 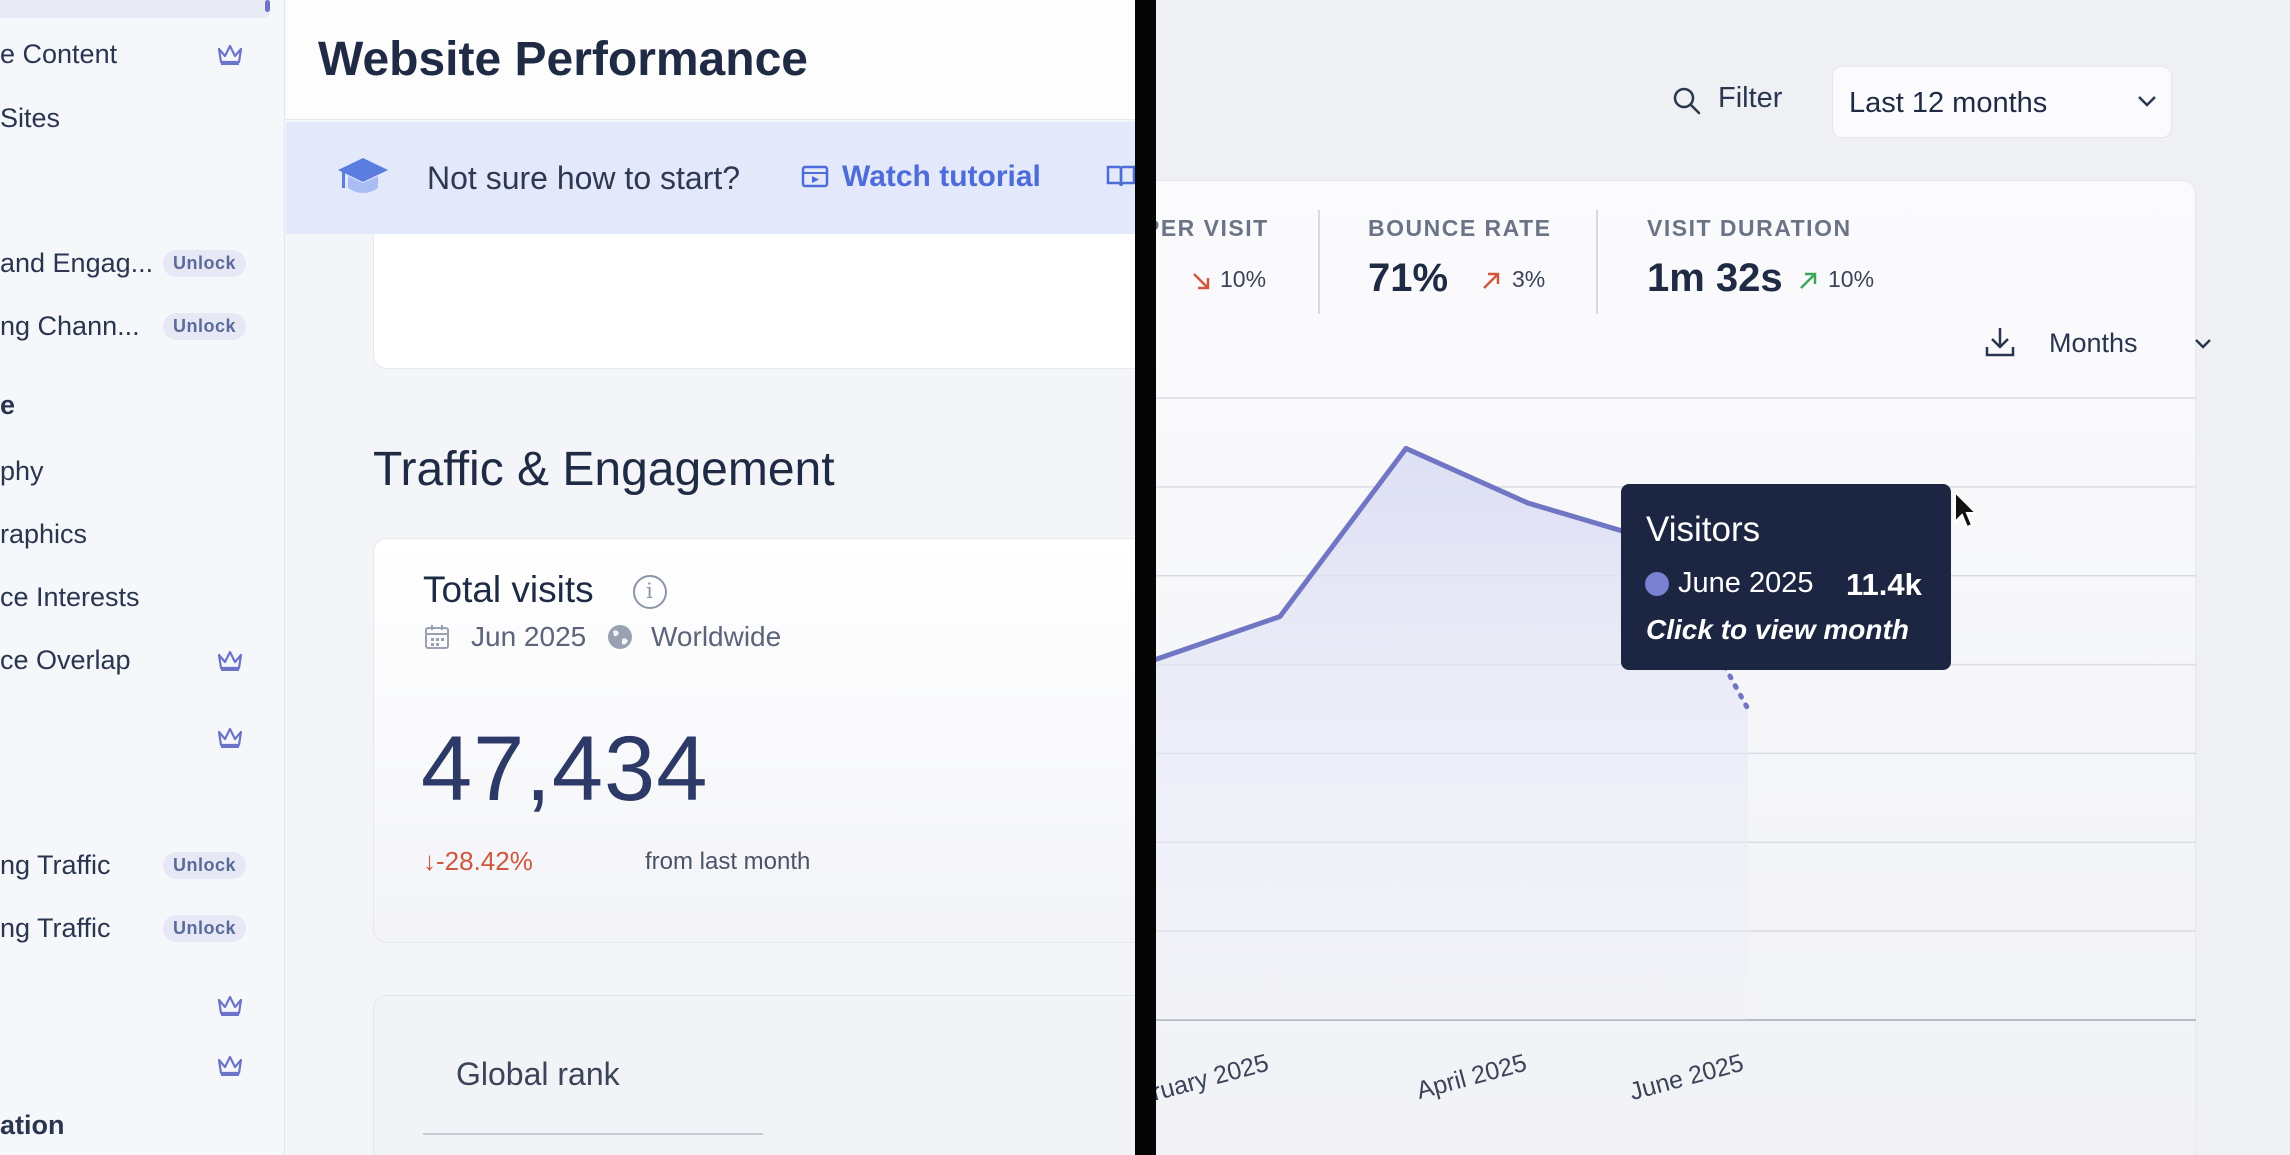 What do you see at coordinates (1715, 278) in the screenshot?
I see `metric-value-visit-duration: 1m 32s` at bounding box center [1715, 278].